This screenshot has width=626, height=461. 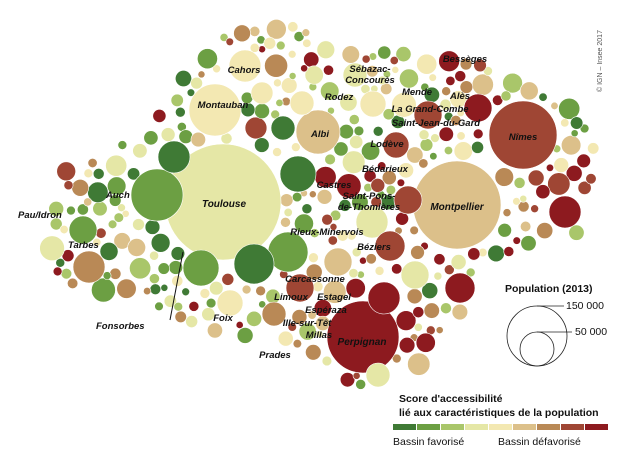 I want to click on fonsorbes-leader-line, so click(x=176, y=286).